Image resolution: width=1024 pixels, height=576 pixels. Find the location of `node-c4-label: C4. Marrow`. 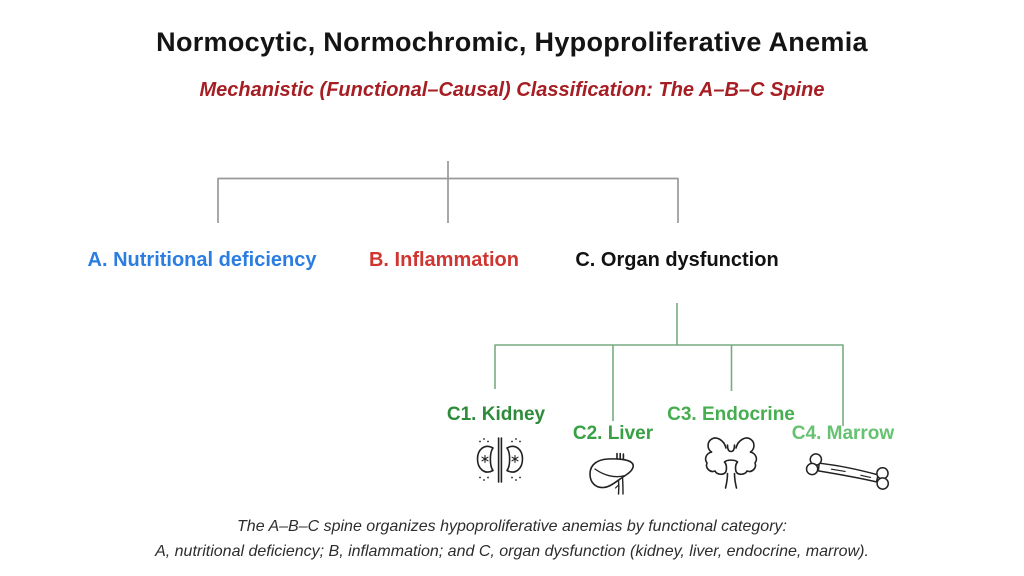

node-c4-label: C4. Marrow is located at coordinates (843, 433).